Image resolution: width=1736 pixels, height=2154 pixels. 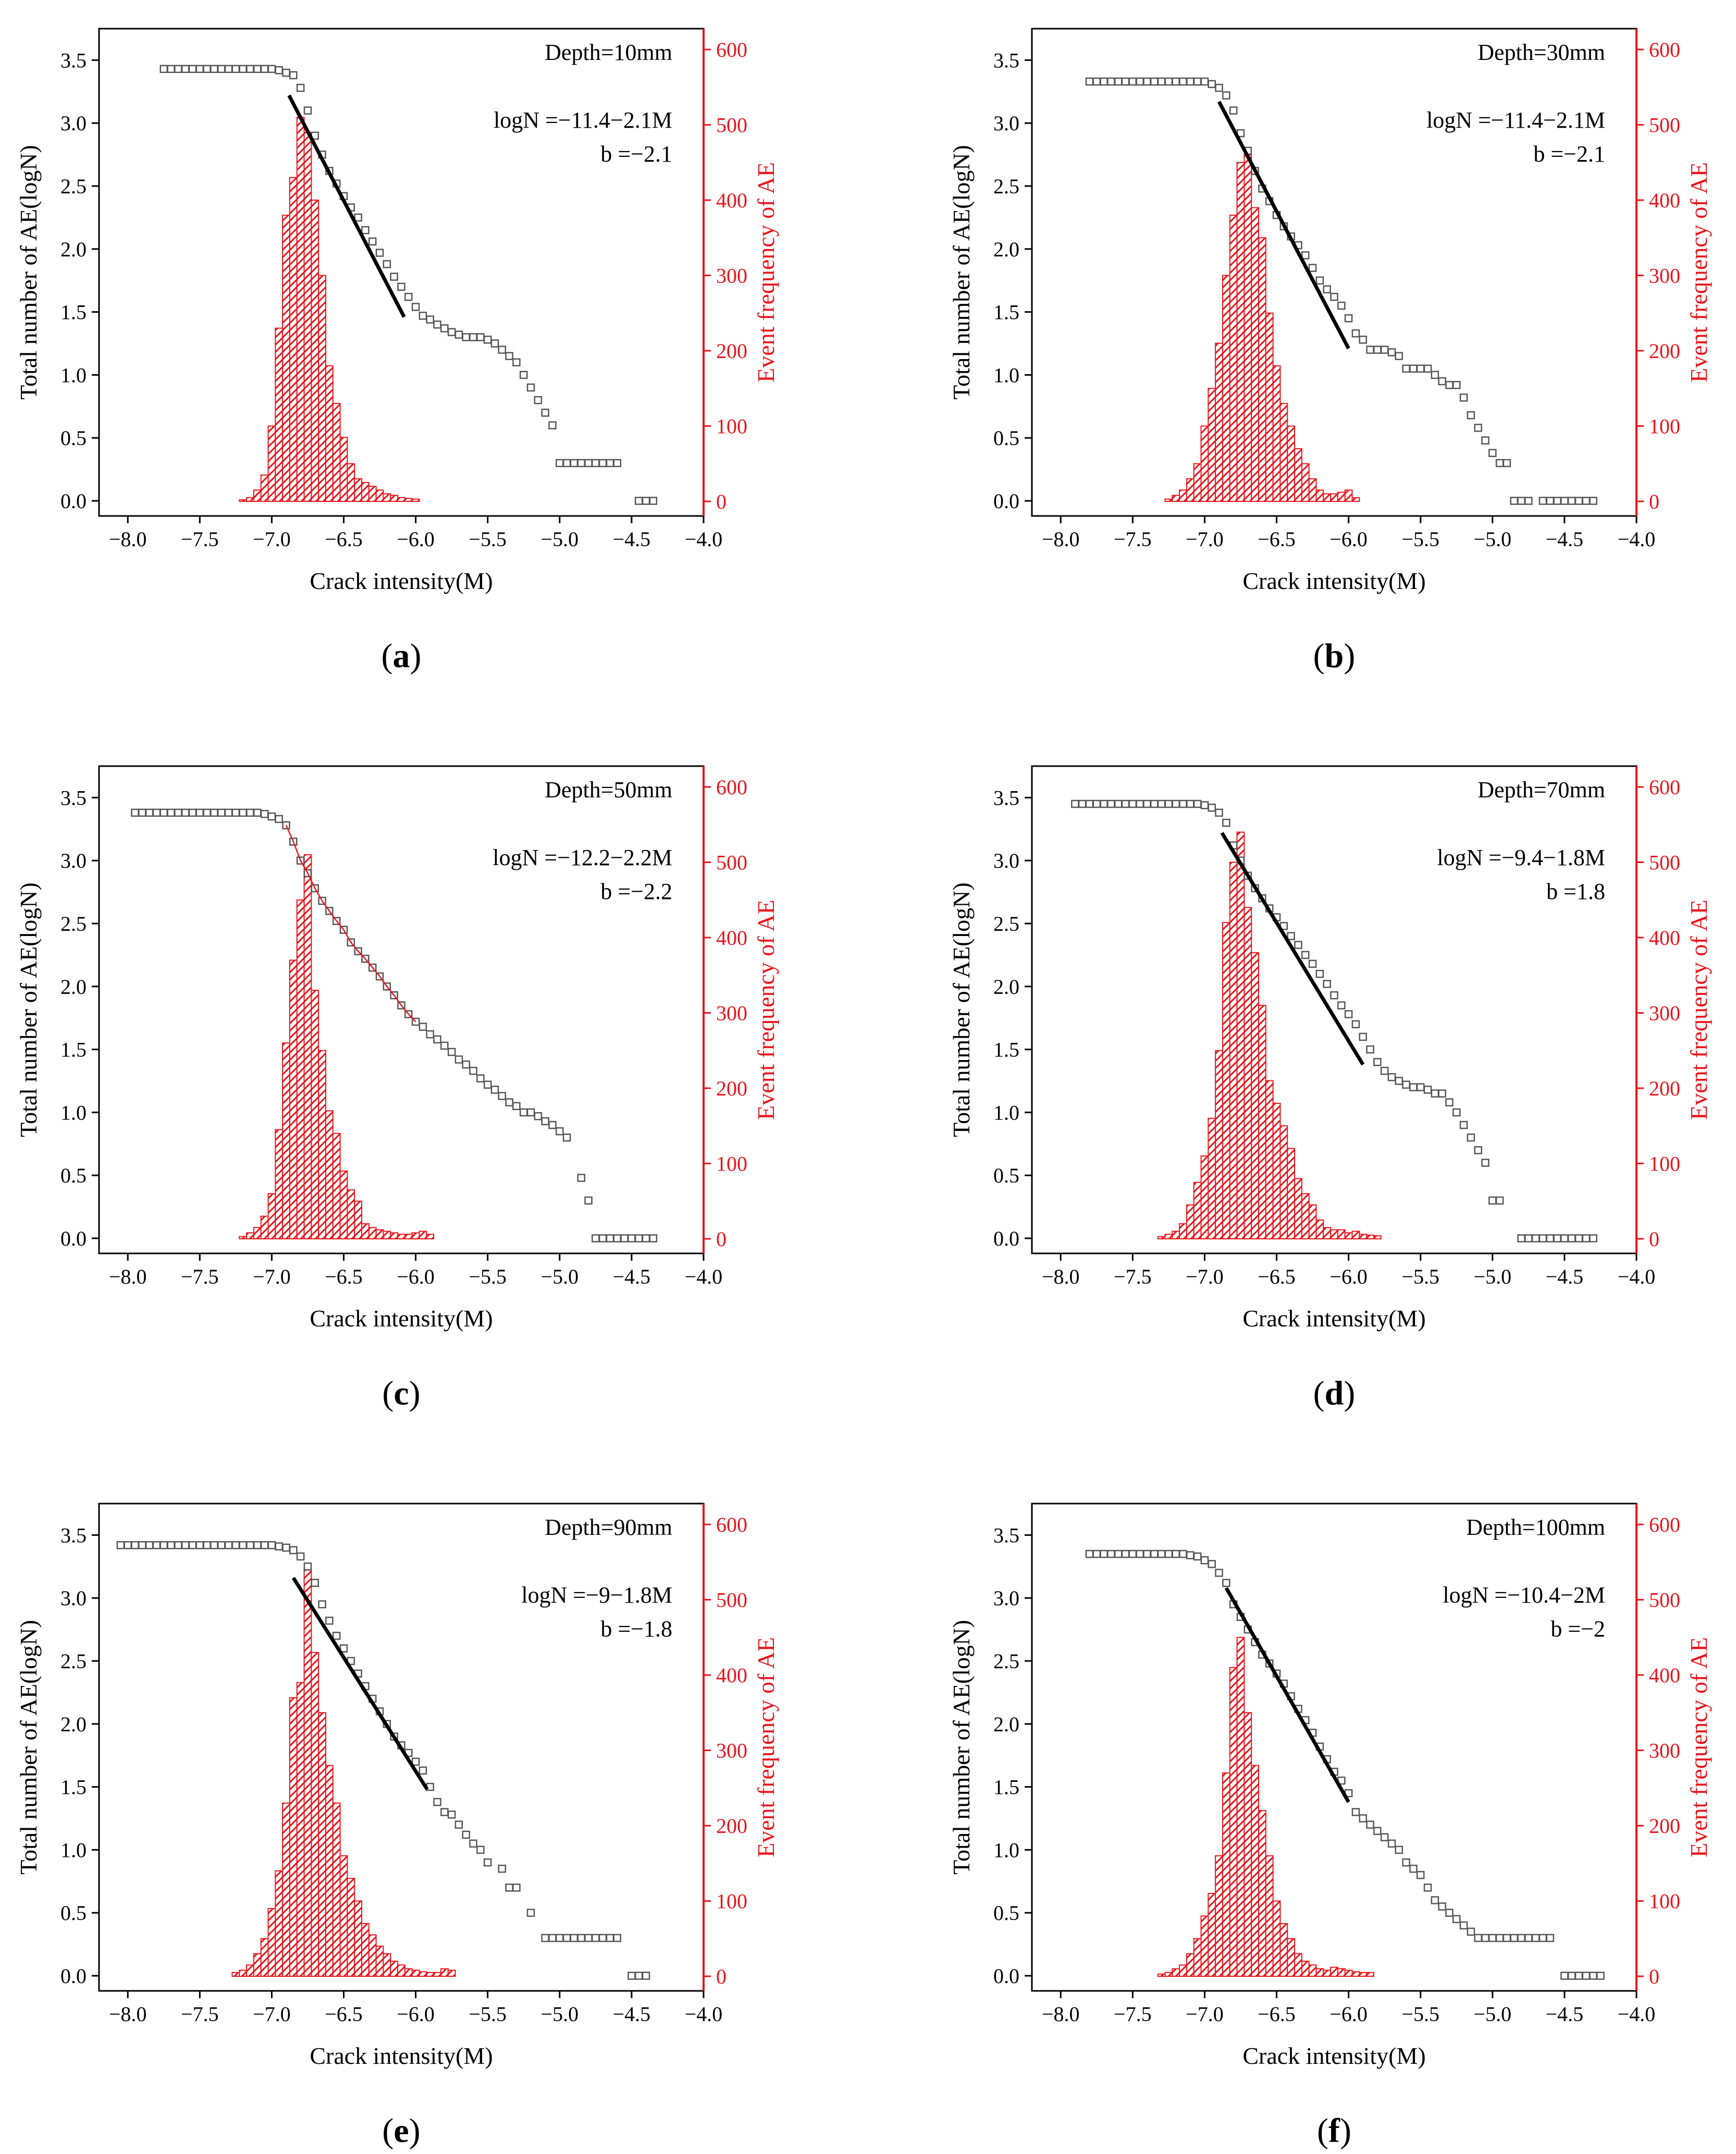 I want to click on right-tick-label: 0, so click(x=721, y=501).